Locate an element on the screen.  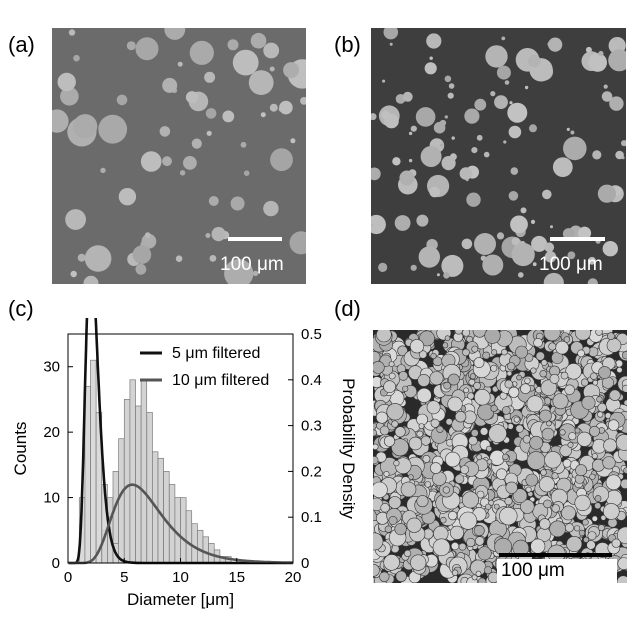
legend-entry: 10 μm filtered is located at coordinates (220, 380).